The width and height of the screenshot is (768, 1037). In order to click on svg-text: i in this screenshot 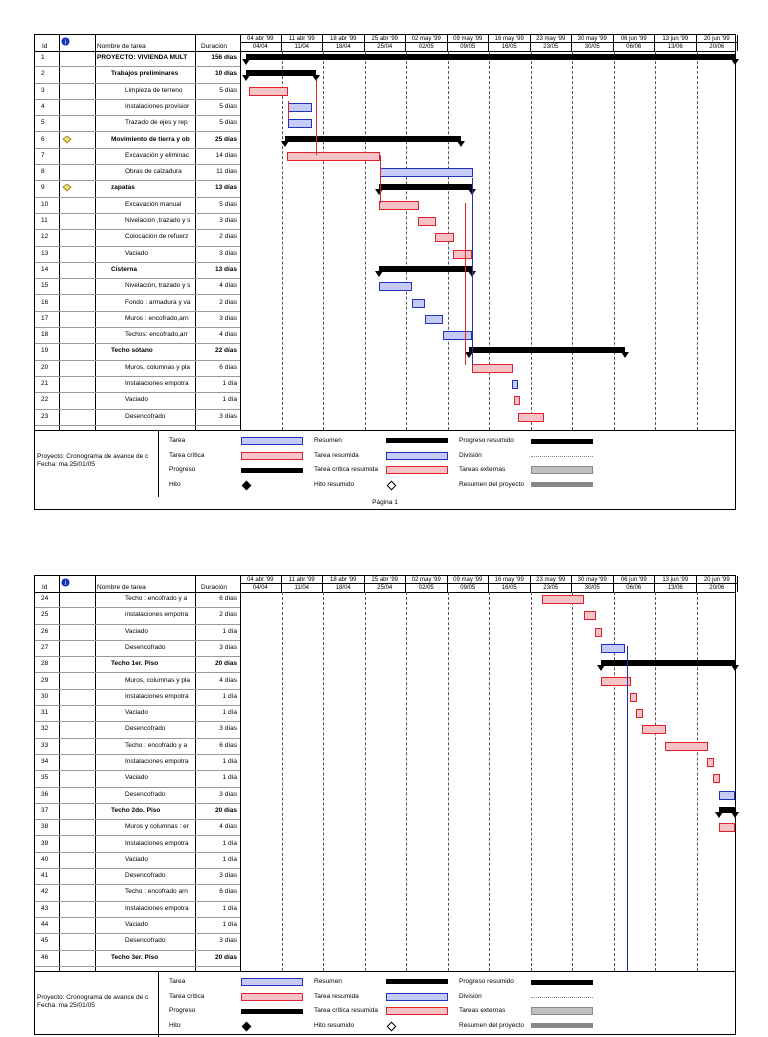, I will do `click(66, 42)`.